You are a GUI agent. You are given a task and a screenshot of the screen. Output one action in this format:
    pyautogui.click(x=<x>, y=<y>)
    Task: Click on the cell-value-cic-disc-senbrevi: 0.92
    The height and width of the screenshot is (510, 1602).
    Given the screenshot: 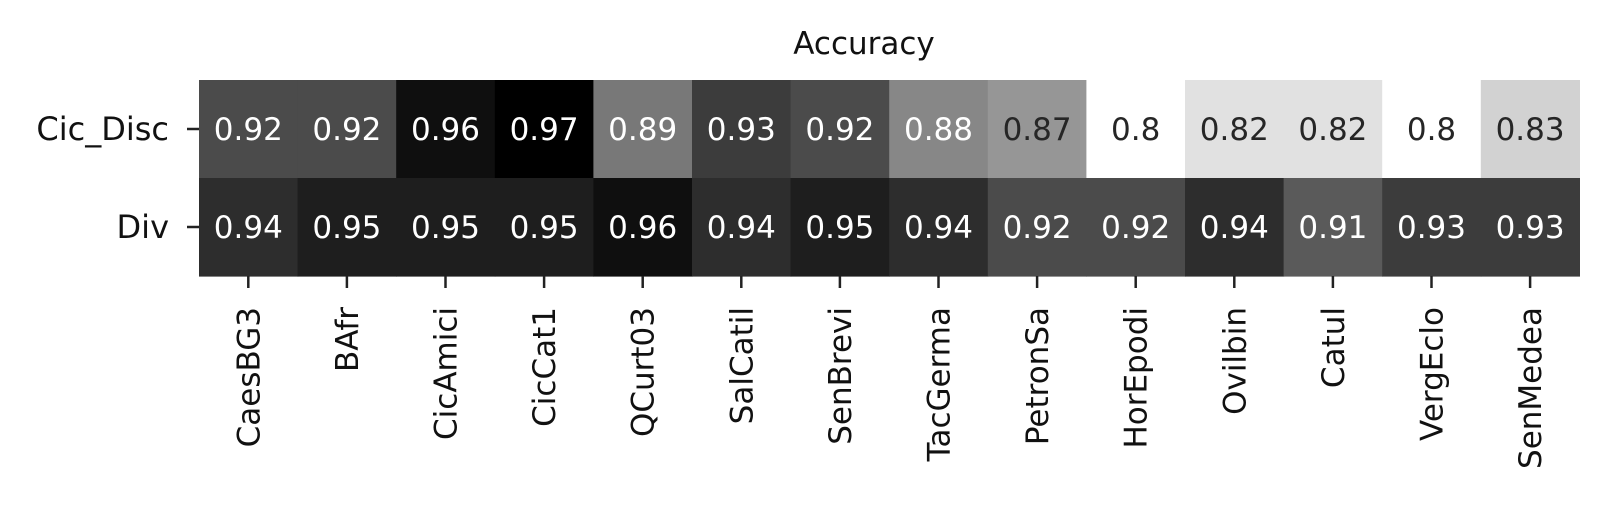 What is the action you would take?
    pyautogui.click(x=839, y=130)
    